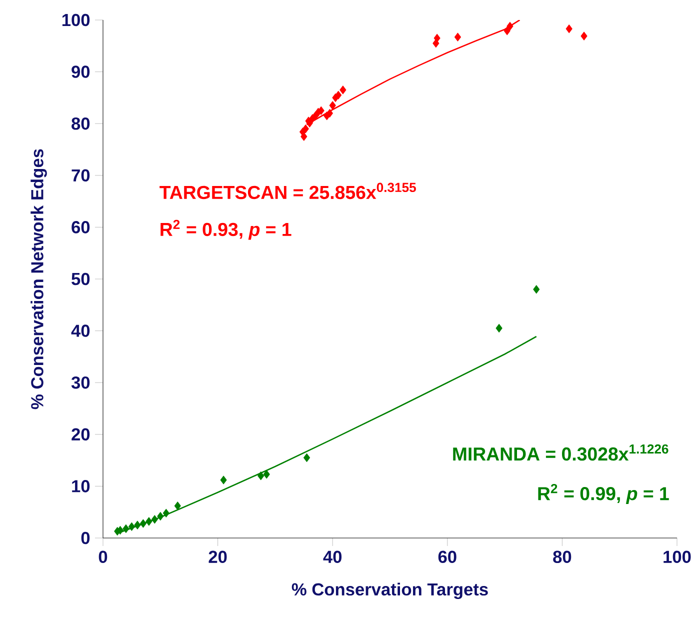 This screenshot has width=697, height=633. Describe the element at coordinates (677, 556) in the screenshot. I see `x-tick-label: 100` at that location.